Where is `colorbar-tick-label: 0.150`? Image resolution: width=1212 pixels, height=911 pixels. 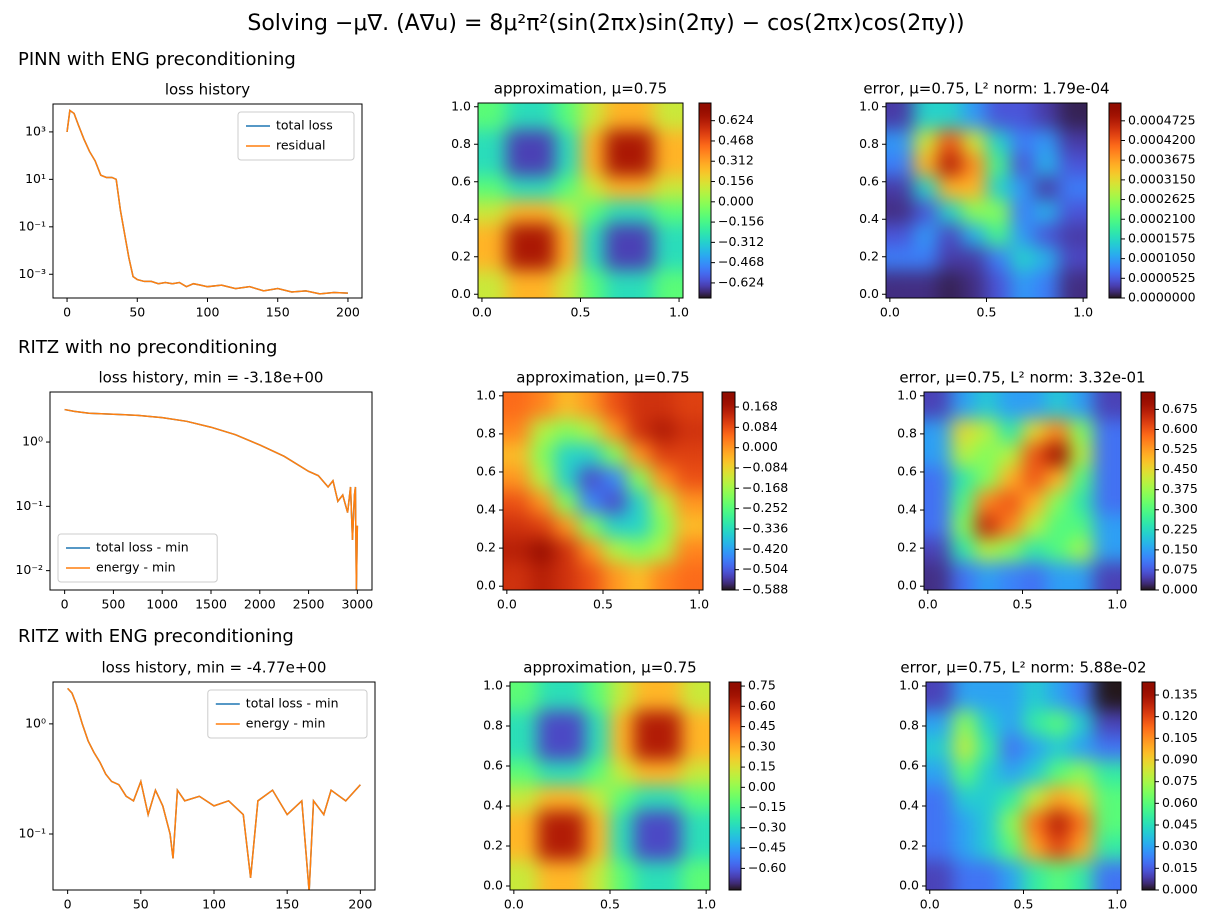
colorbar-tick-label: 0.150 is located at coordinates (1180, 548).